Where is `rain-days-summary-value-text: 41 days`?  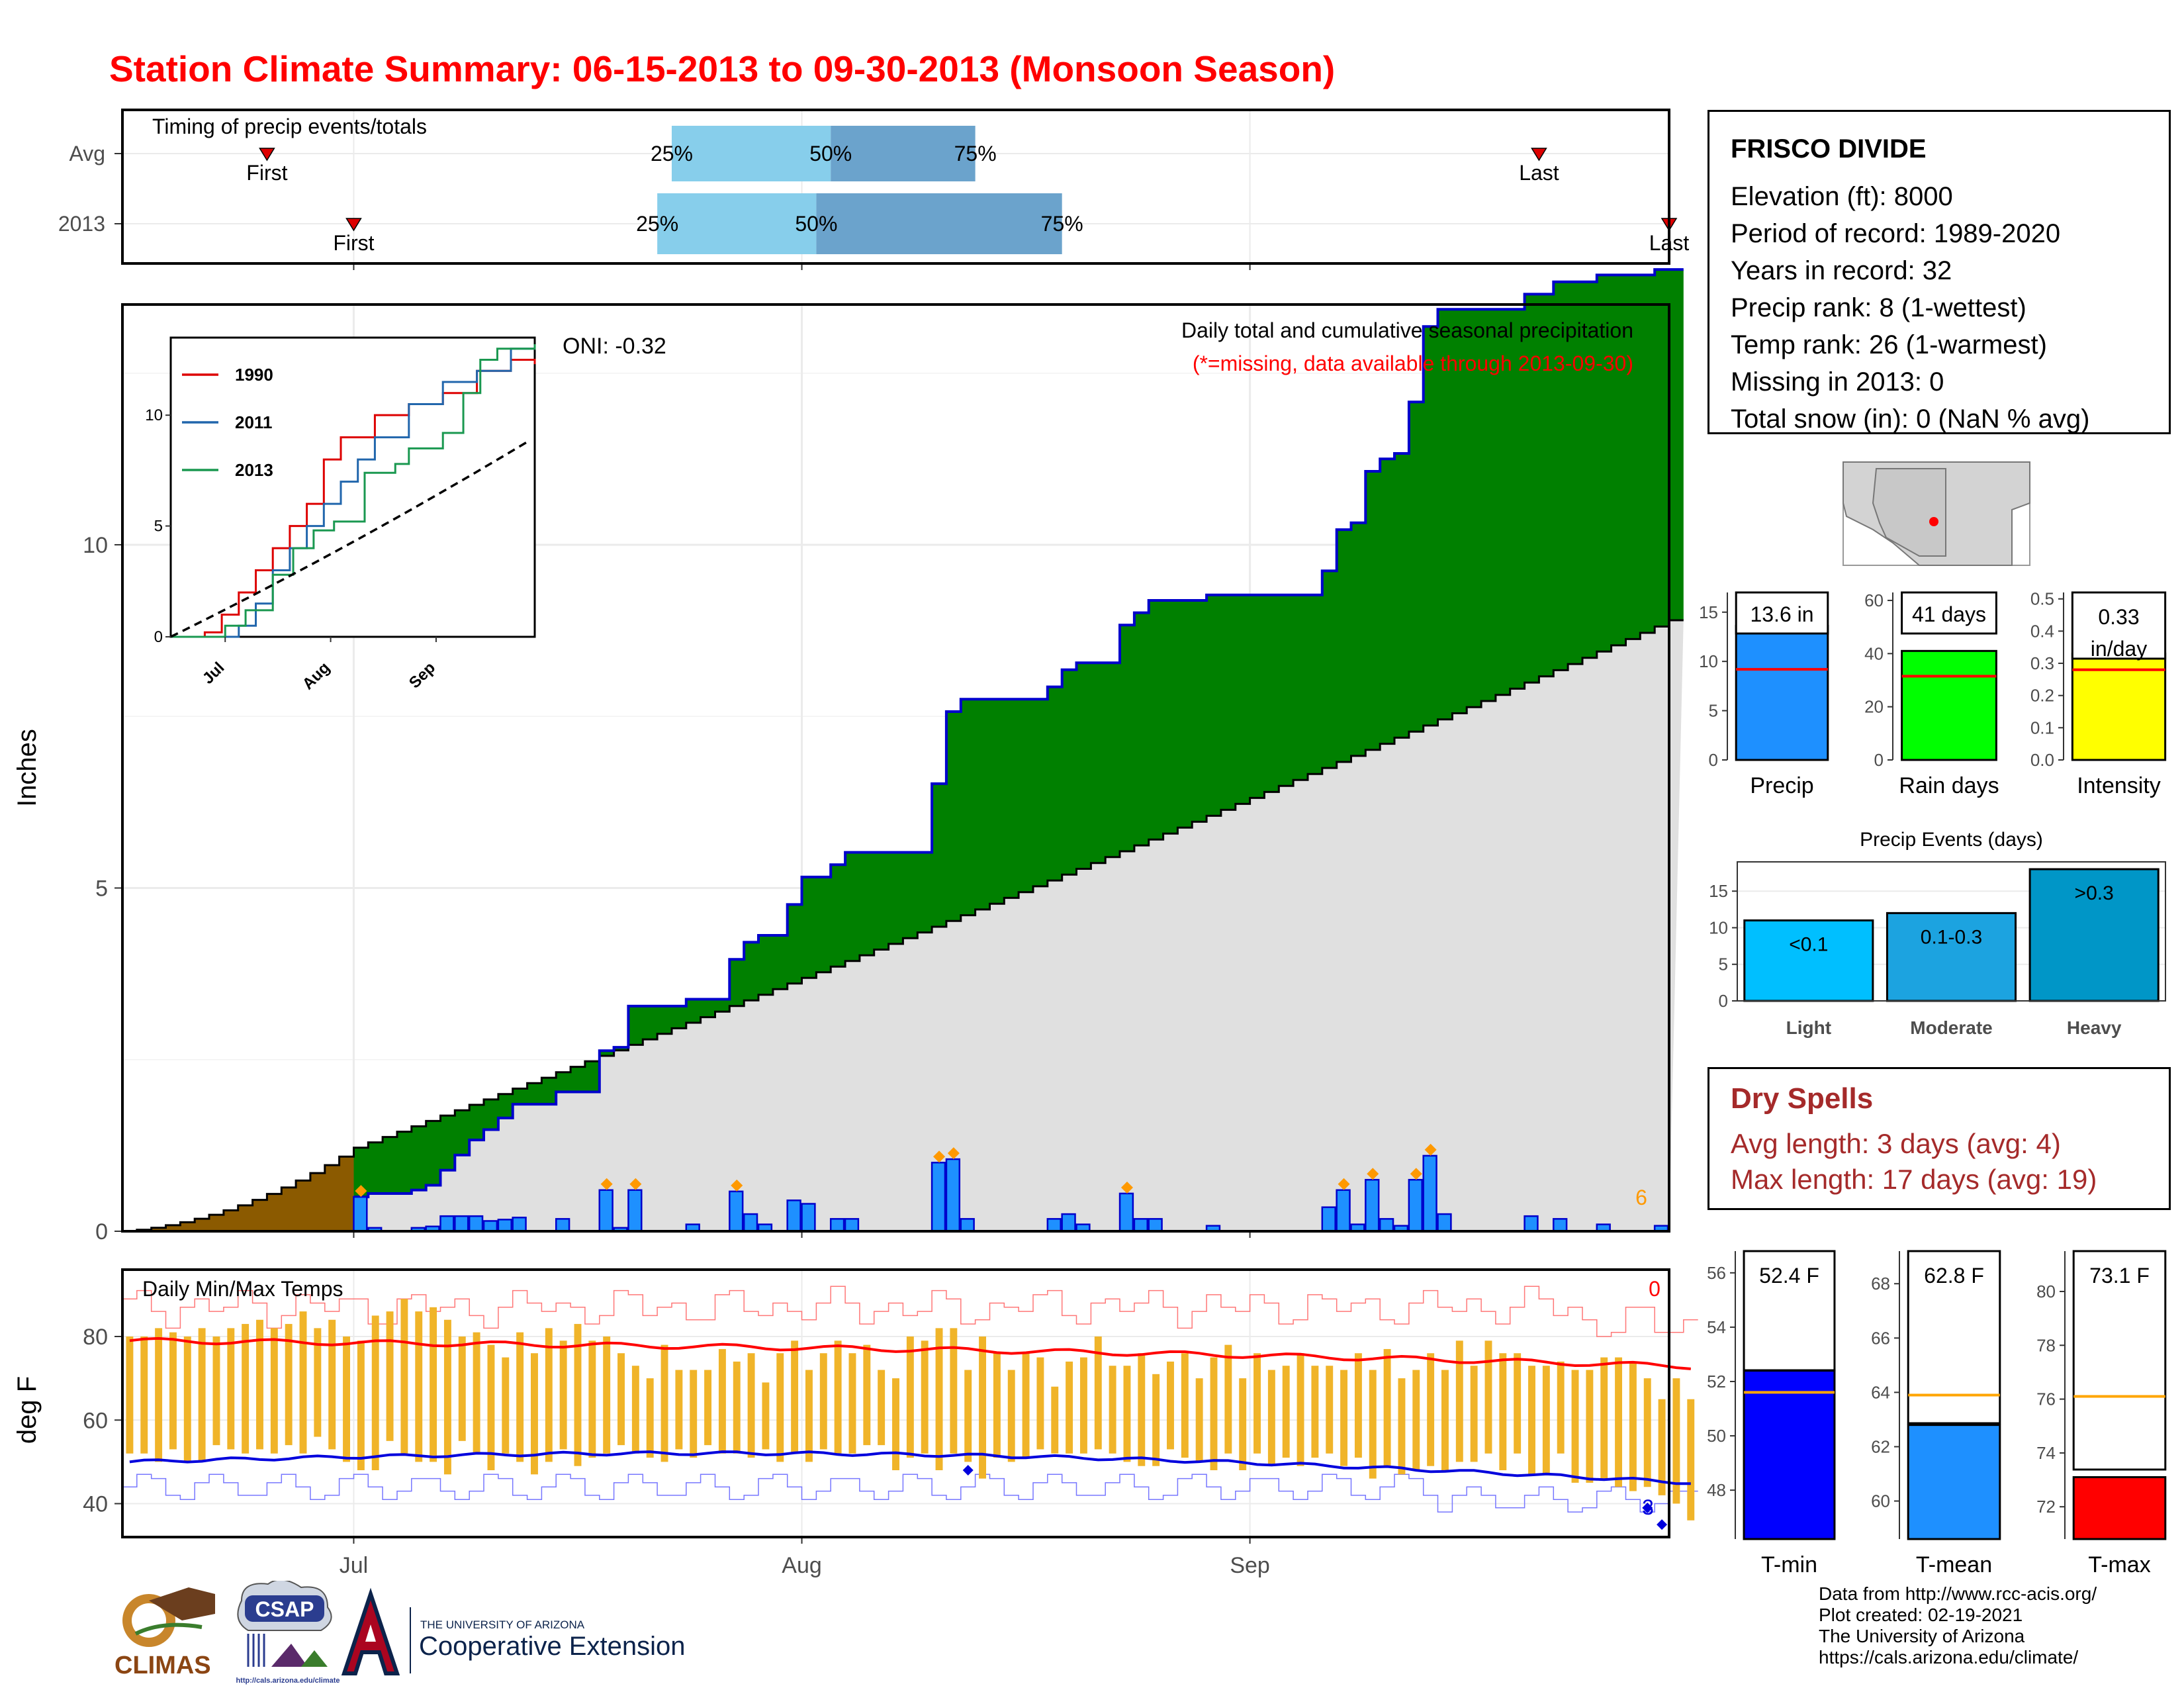
rain-days-summary-value-text: 41 days is located at coordinates (1949, 614).